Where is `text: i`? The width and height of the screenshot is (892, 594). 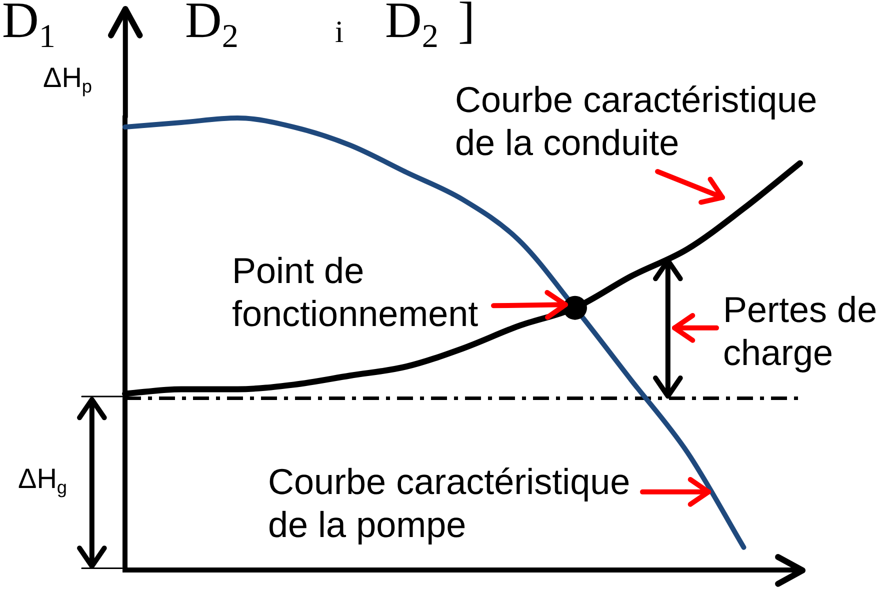
text: i is located at coordinates (339, 31).